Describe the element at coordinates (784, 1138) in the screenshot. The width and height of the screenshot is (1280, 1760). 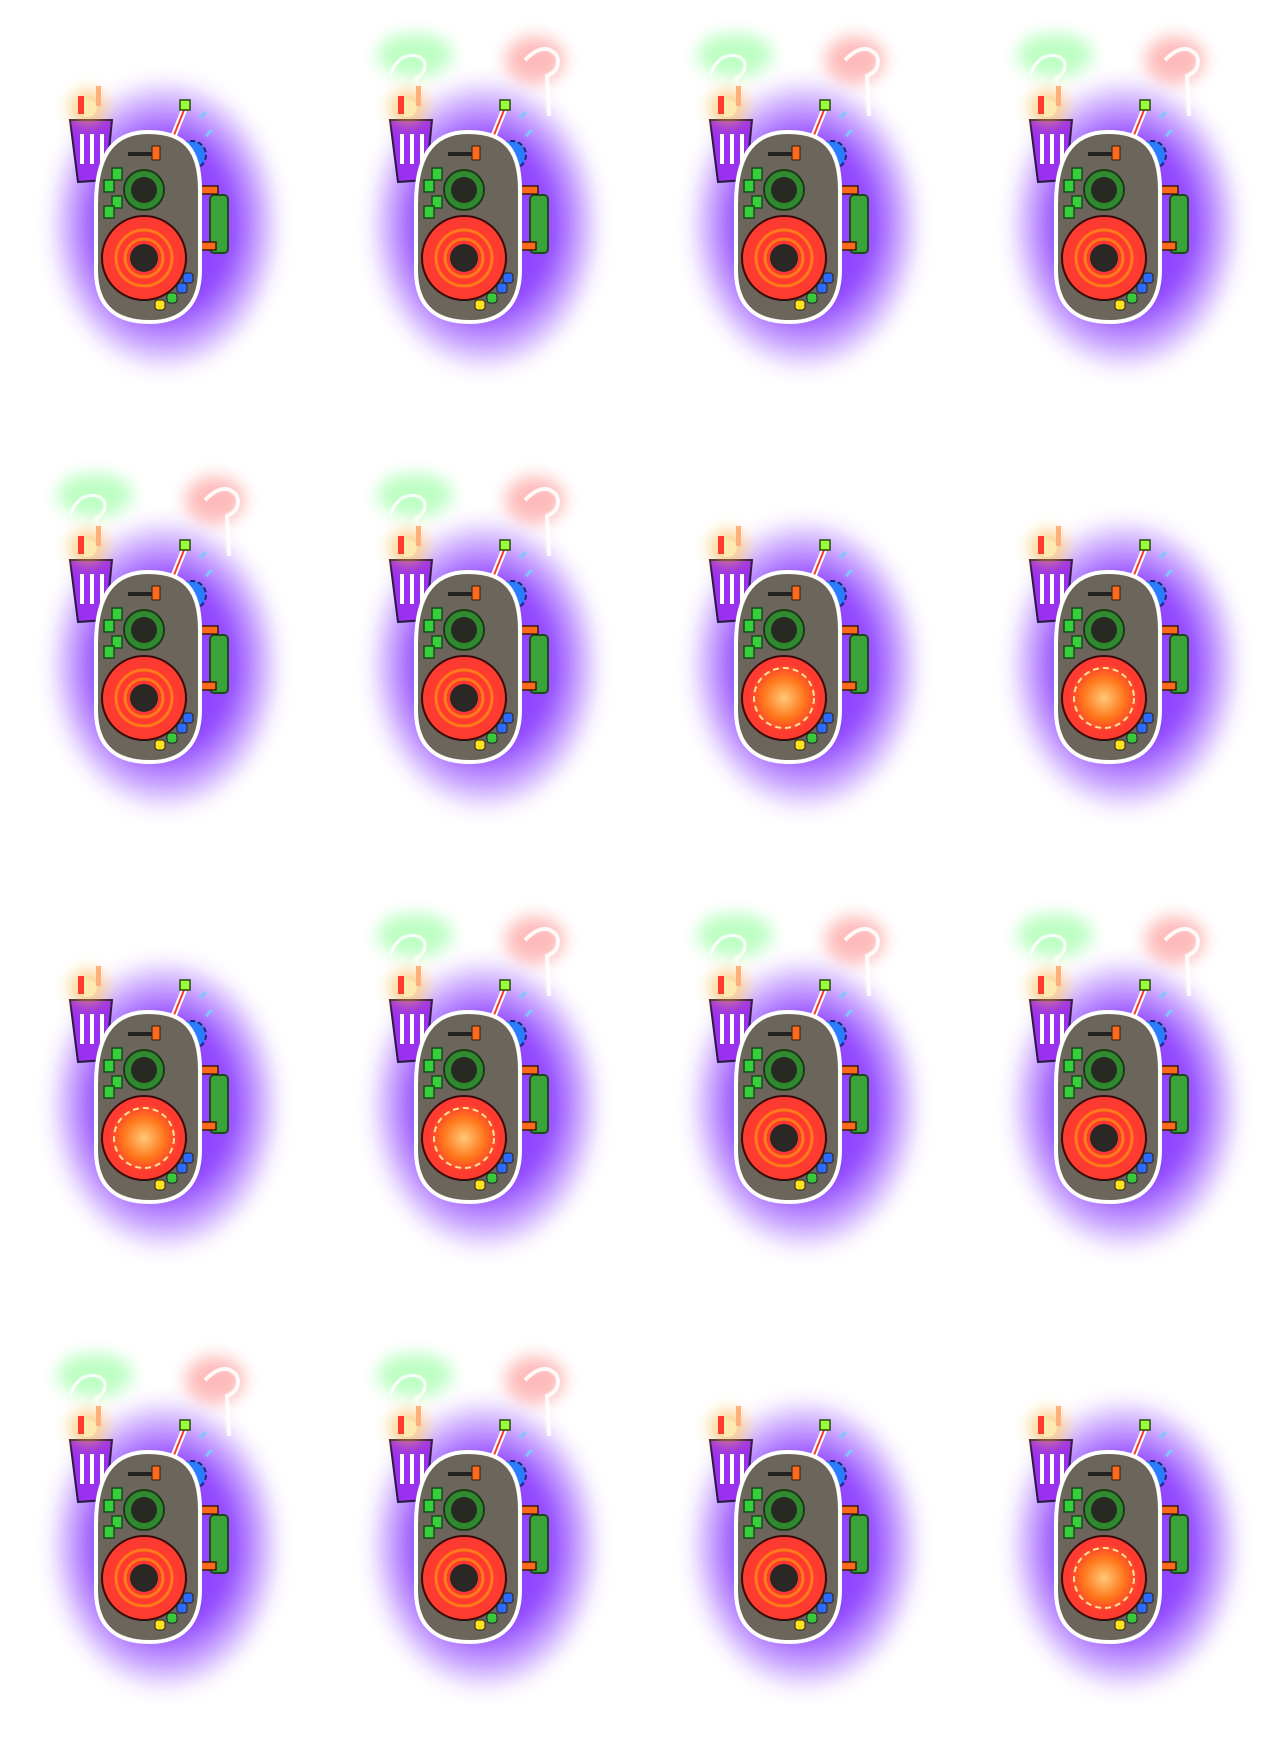
I see `core-center` at that location.